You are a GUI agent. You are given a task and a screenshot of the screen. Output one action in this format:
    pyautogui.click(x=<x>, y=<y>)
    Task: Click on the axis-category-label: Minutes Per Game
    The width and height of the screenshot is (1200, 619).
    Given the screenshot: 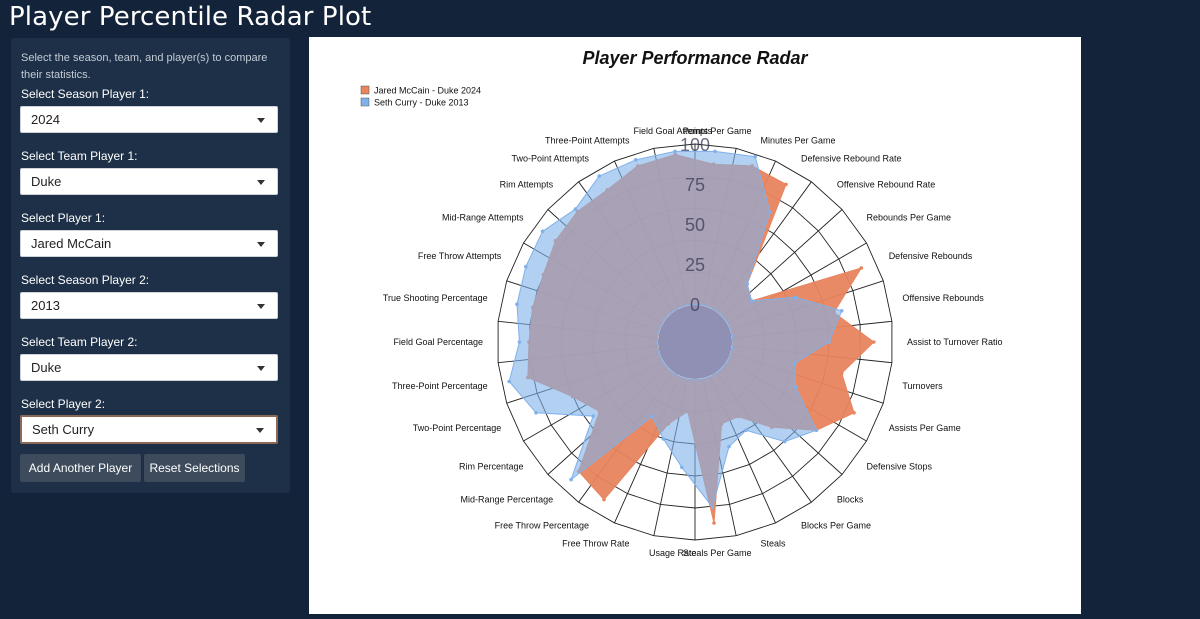 What is the action you would take?
    pyautogui.click(x=798, y=140)
    